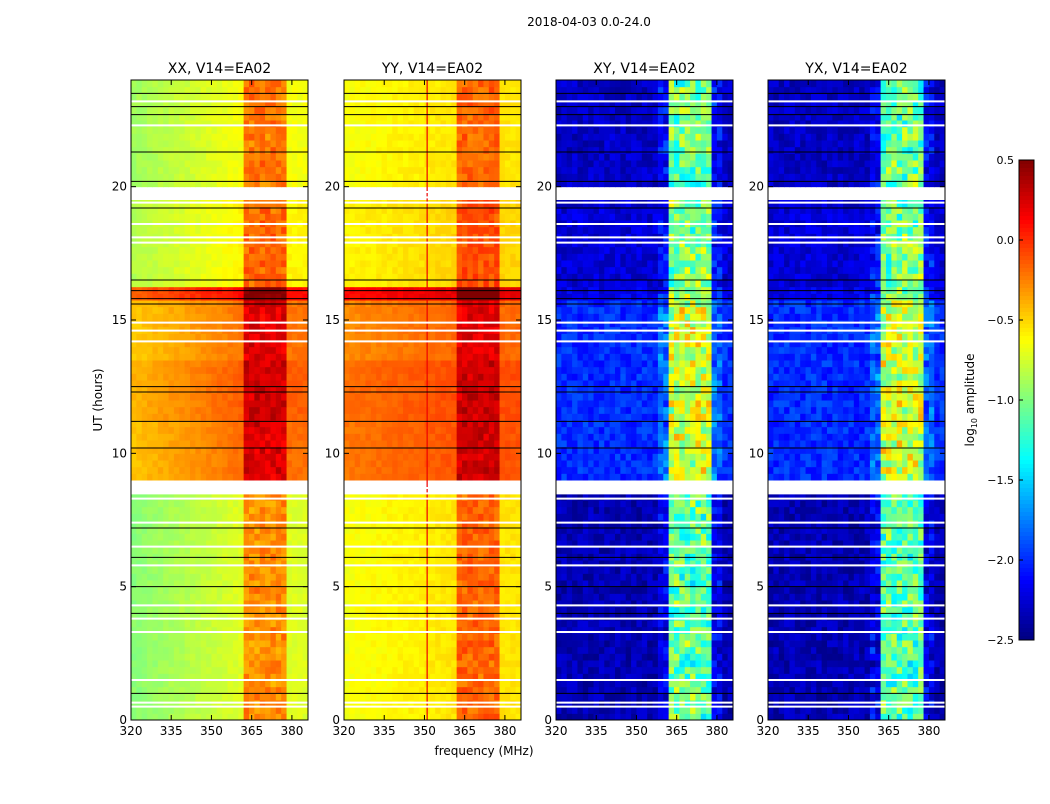  I want to click on y-axis-label: UT (hours), so click(98, 399).